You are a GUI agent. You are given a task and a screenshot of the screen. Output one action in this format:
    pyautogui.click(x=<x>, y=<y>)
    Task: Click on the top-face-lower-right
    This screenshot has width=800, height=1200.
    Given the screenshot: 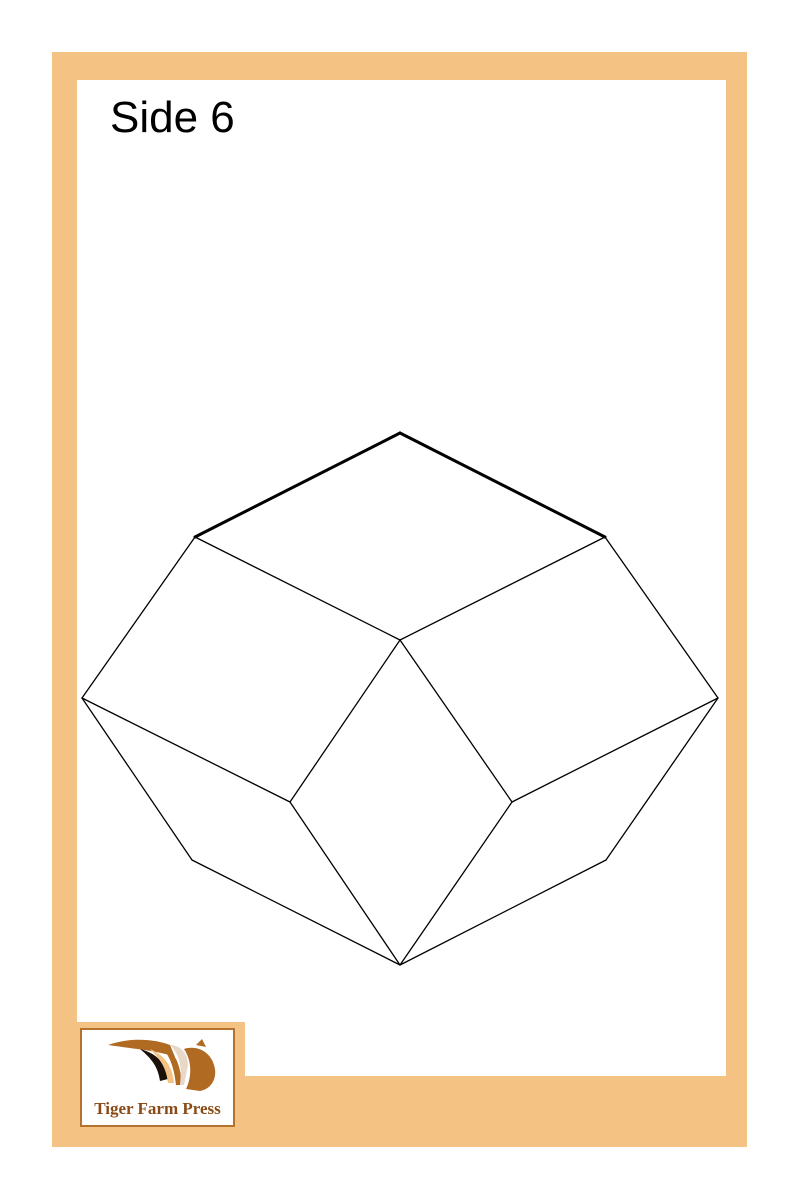 What is the action you would take?
    pyautogui.click(x=502, y=588)
    